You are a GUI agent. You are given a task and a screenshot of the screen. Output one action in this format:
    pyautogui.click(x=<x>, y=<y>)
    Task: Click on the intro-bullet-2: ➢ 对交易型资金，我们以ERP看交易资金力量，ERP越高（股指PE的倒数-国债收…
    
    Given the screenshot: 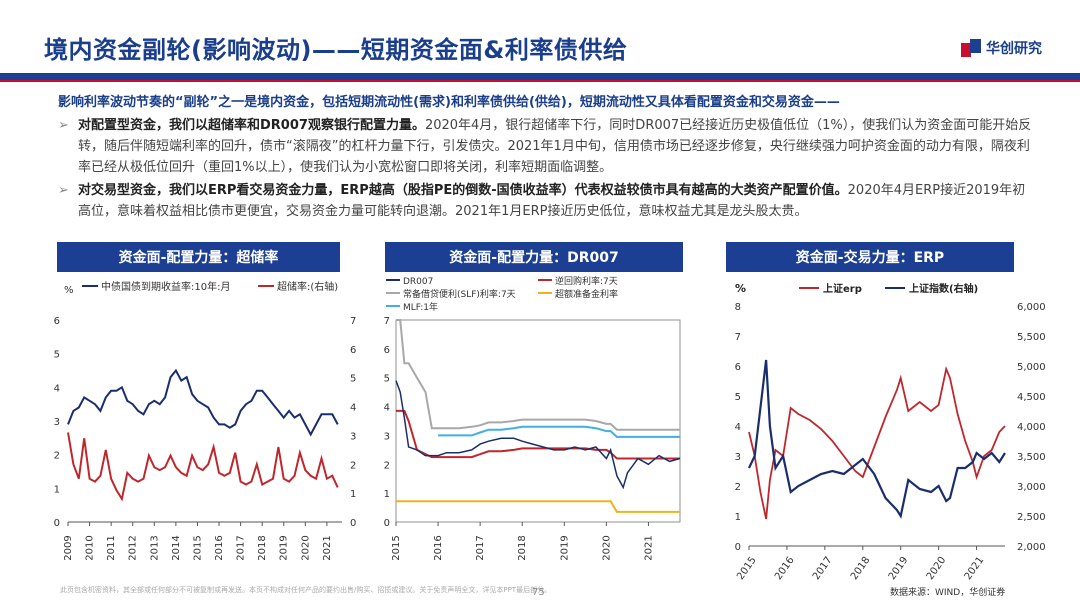 What is the action you would take?
    pyautogui.click(x=548, y=201)
    